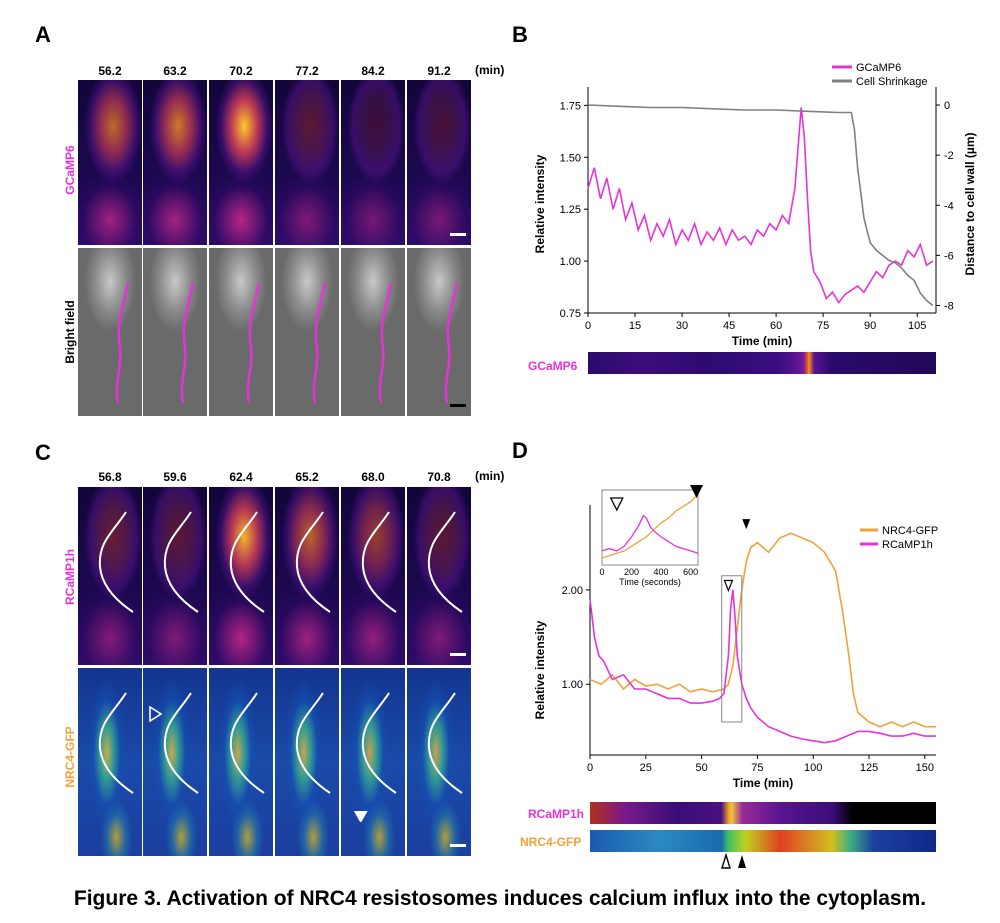 The width and height of the screenshot is (1000, 923). Describe the element at coordinates (175, 71) in the screenshot. I see `panel-a-timepoint-1: 63.2` at that location.